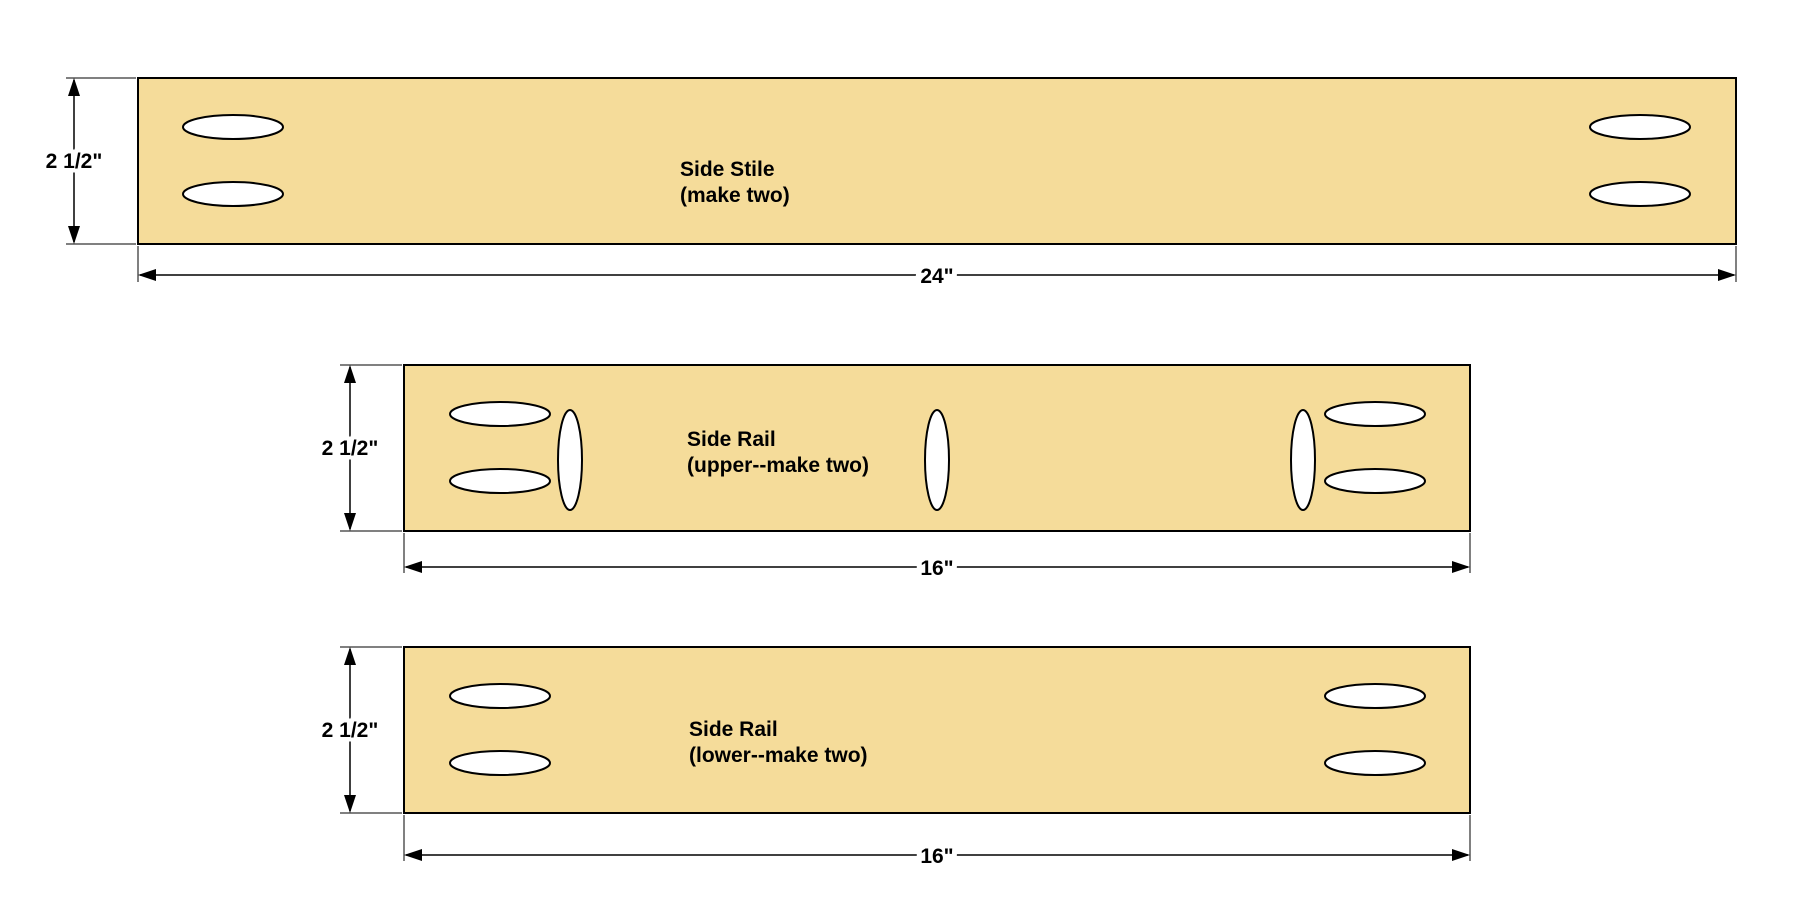  Describe the element at coordinates (936, 568) in the screenshot. I see `side-rail-upper-length-label: 16"` at that location.